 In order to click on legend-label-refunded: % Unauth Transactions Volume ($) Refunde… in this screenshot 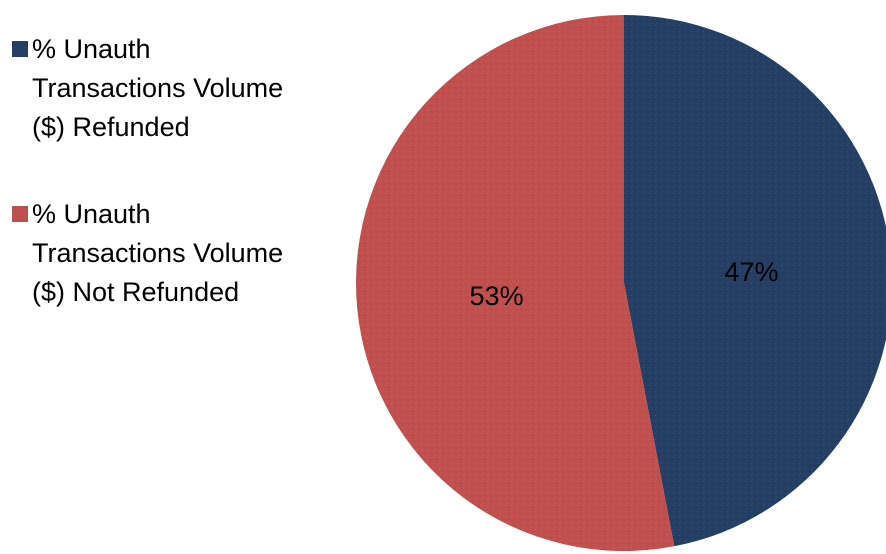, I will do `click(158, 88)`.